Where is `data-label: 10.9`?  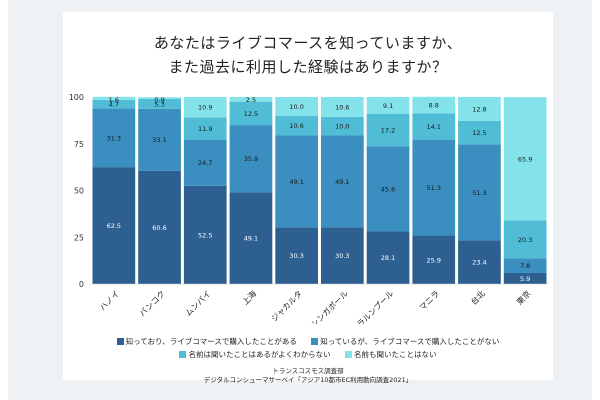 data-label: 10.9 is located at coordinates (205, 108).